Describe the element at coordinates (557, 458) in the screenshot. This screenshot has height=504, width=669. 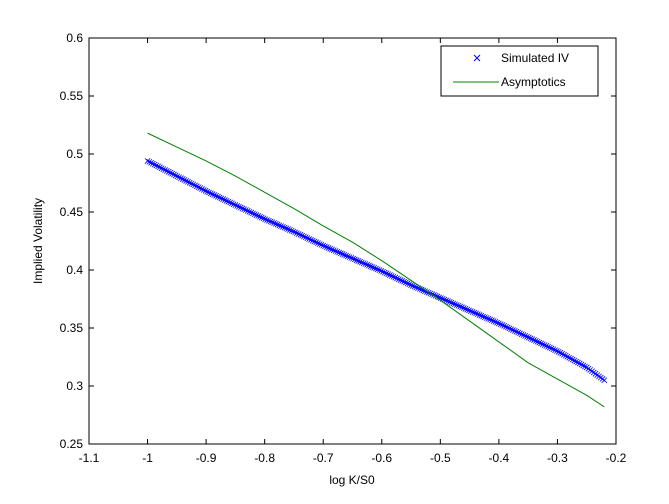
I see `x-tick-label: -0.3` at that location.